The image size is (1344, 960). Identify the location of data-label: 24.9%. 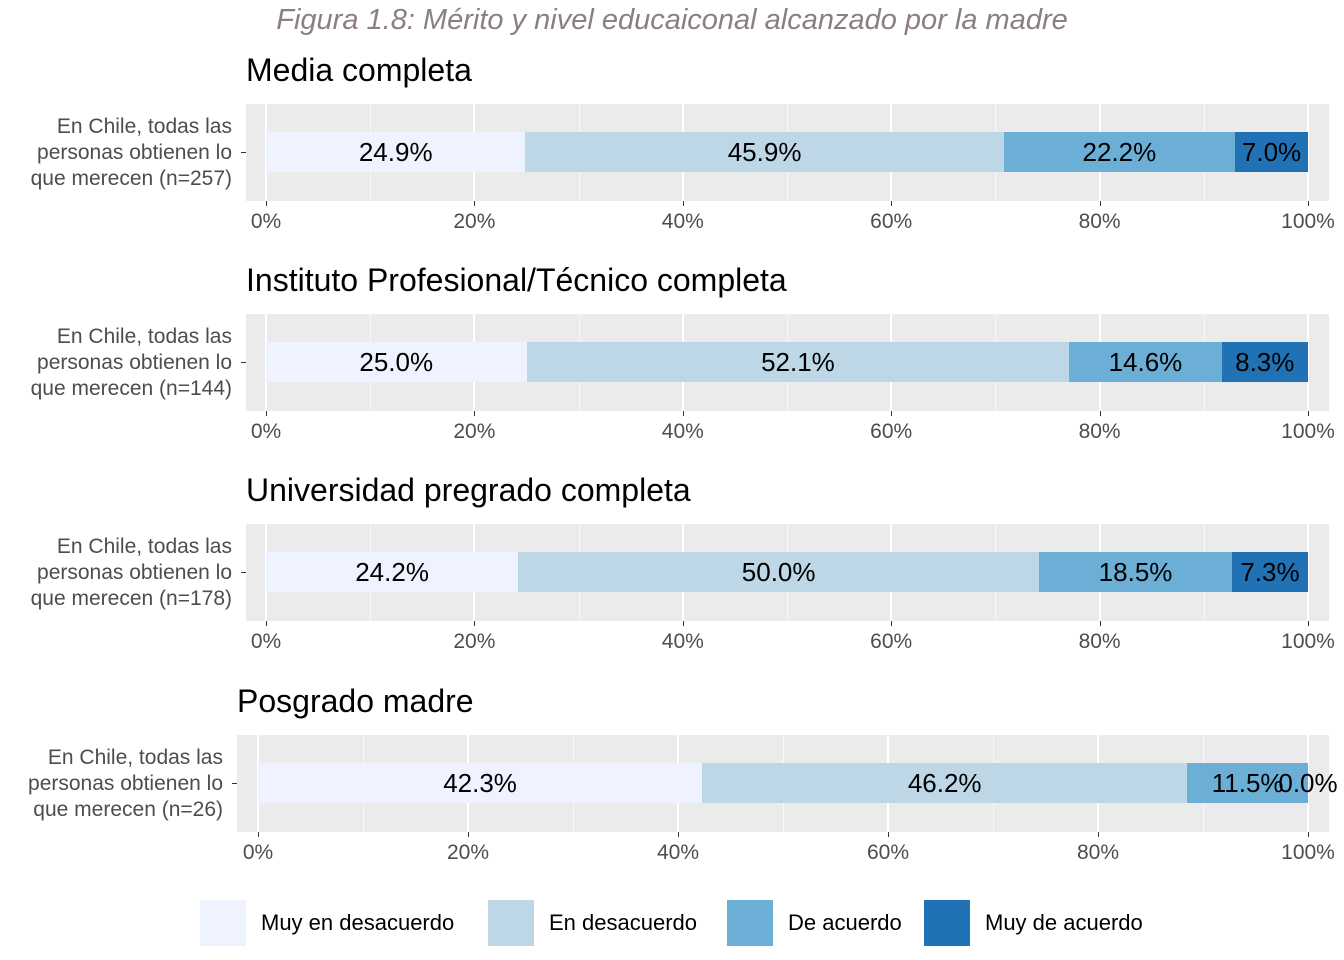
(395, 152).